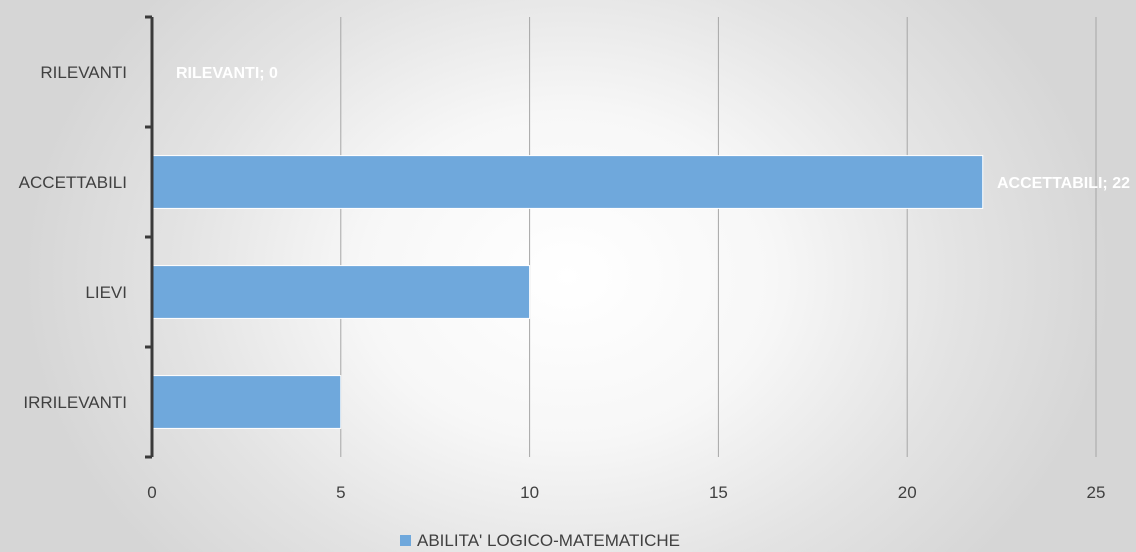 The height and width of the screenshot is (552, 1136). Describe the element at coordinates (907, 492) in the screenshot. I see `x-tick-label-20: 20` at that location.